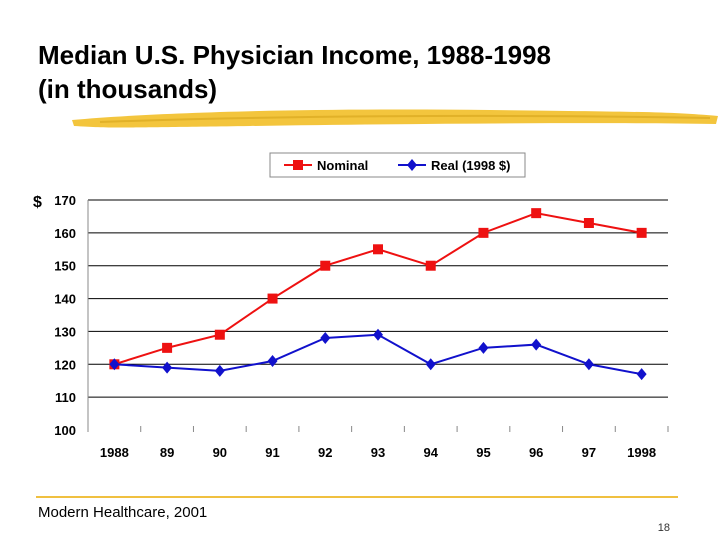 The image size is (720, 540). I want to click on legend: Nominal Real (1998 $), so click(397, 165).